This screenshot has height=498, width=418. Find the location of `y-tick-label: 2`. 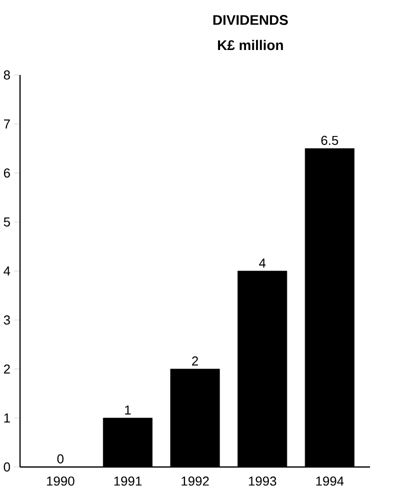

y-tick-label: 2 is located at coordinates (7, 369).